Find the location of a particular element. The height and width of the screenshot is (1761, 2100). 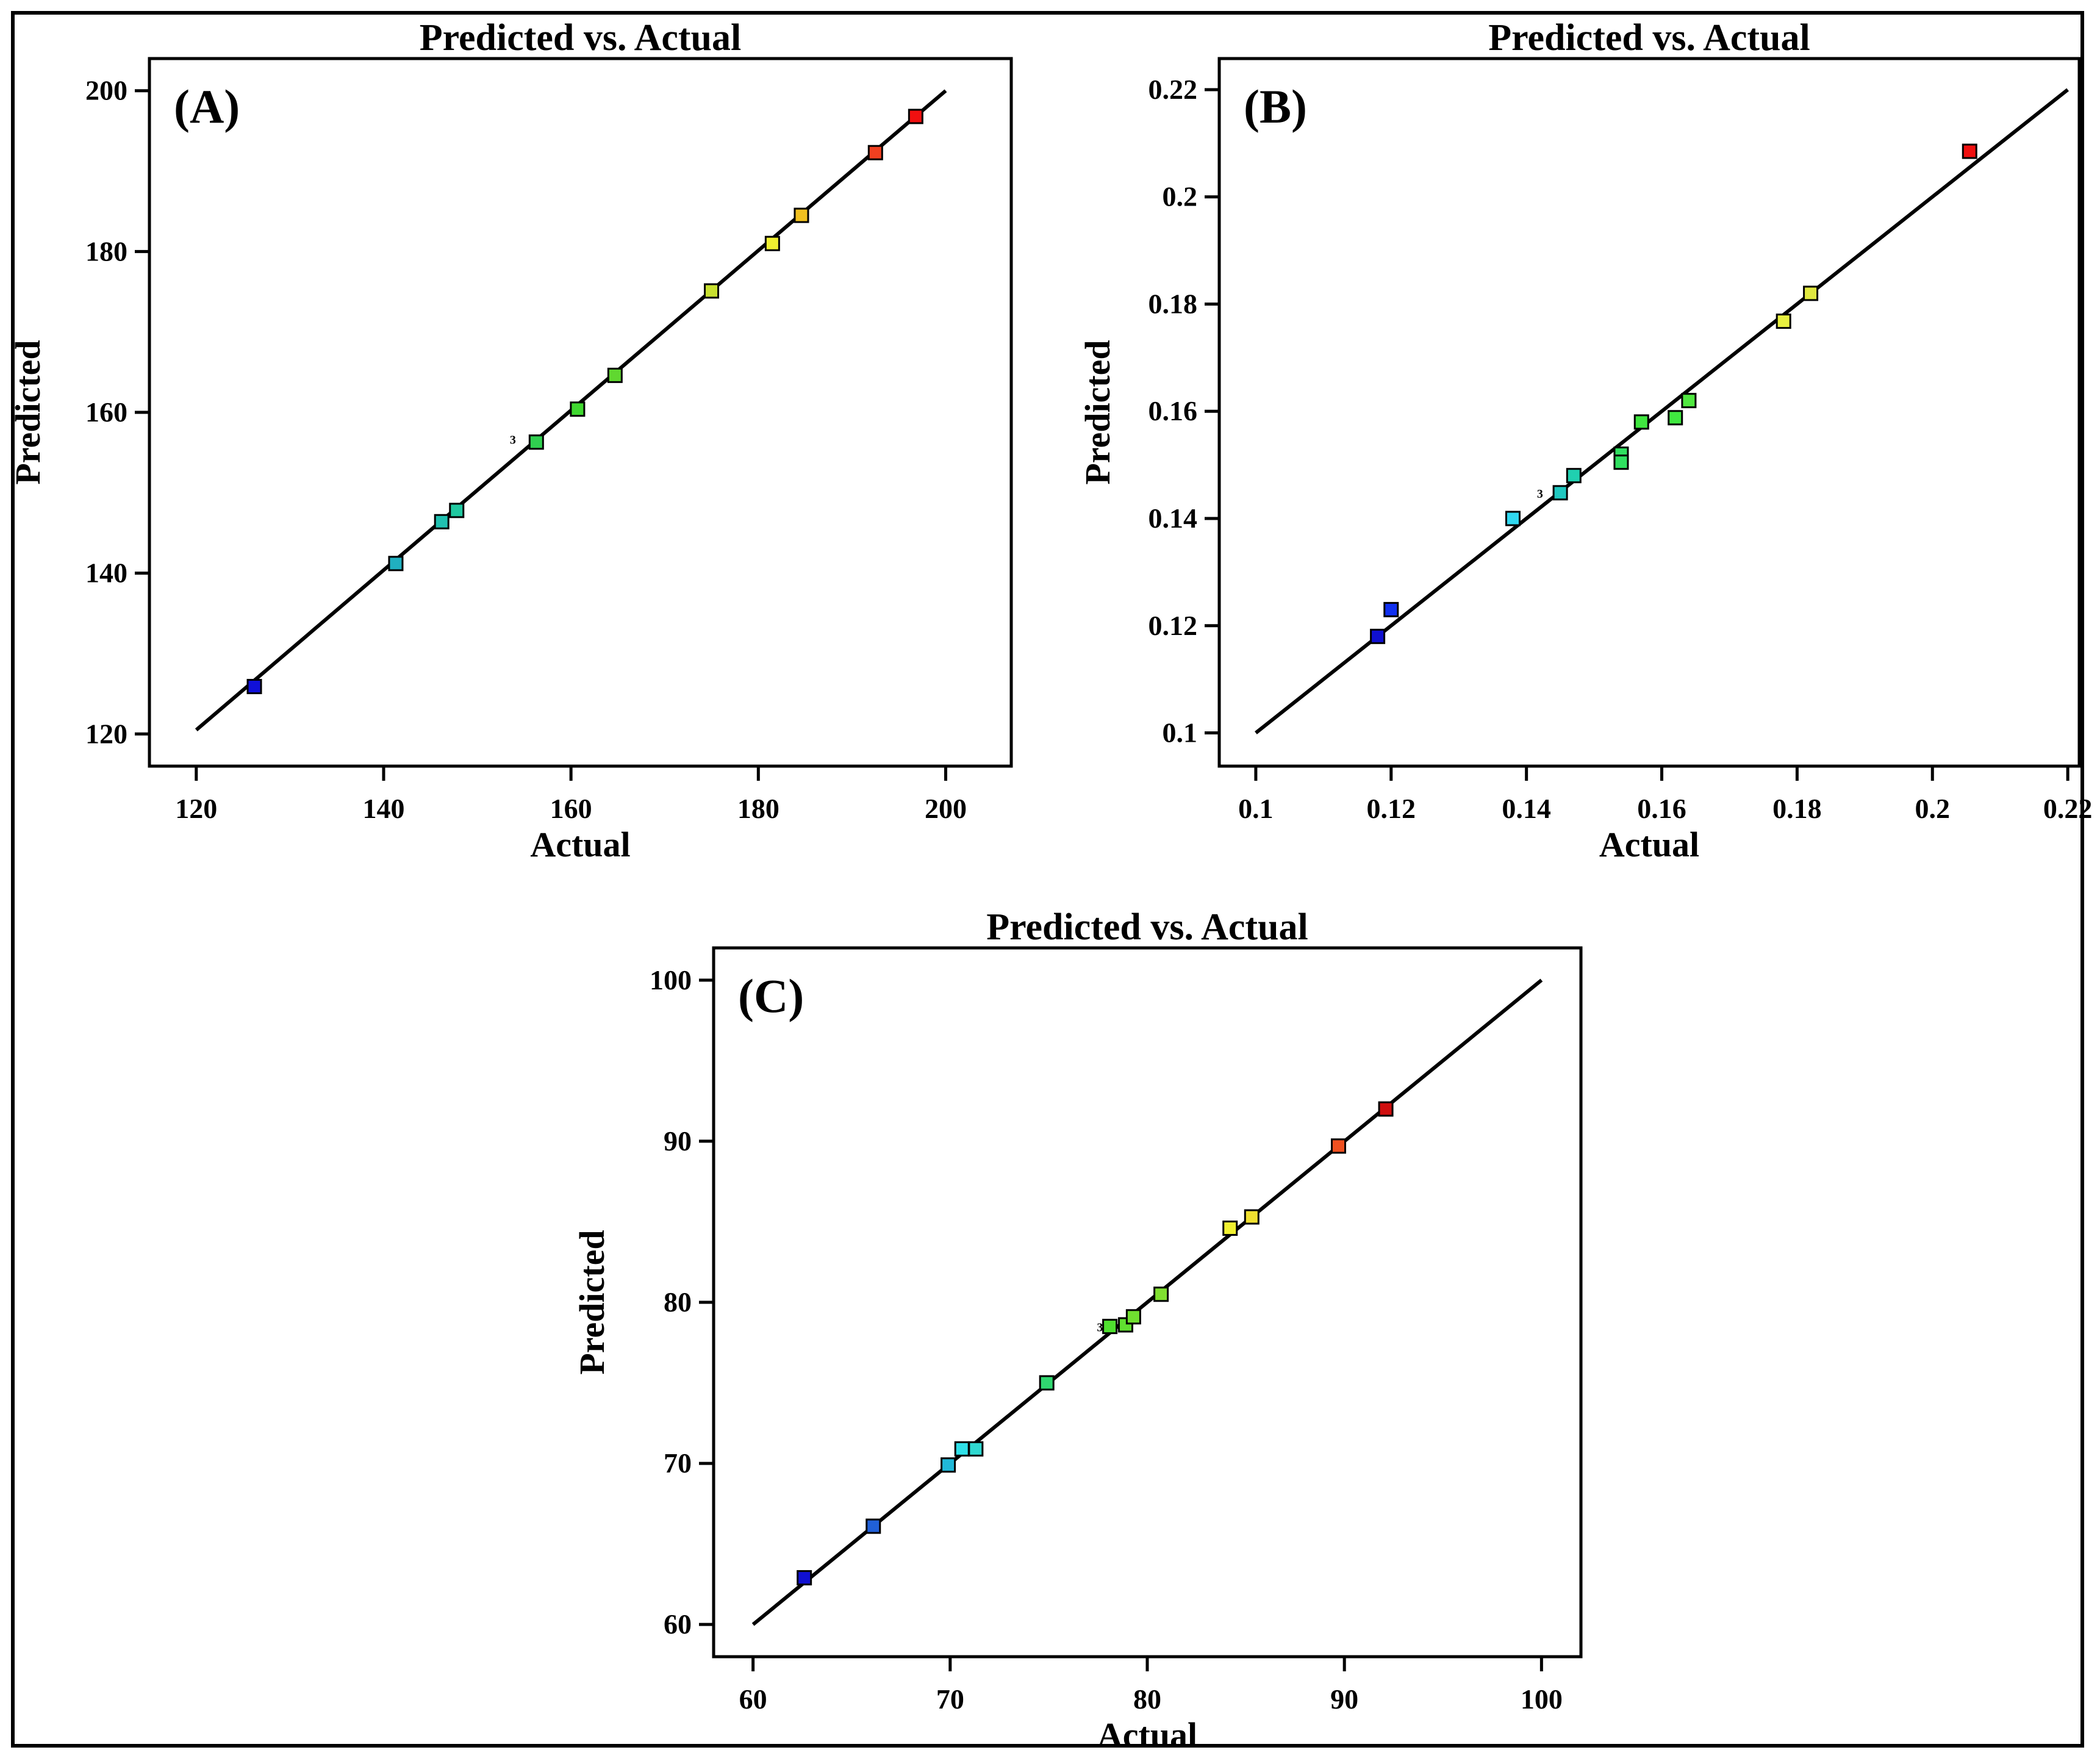

x-tick-label: 120 is located at coordinates (196, 809).